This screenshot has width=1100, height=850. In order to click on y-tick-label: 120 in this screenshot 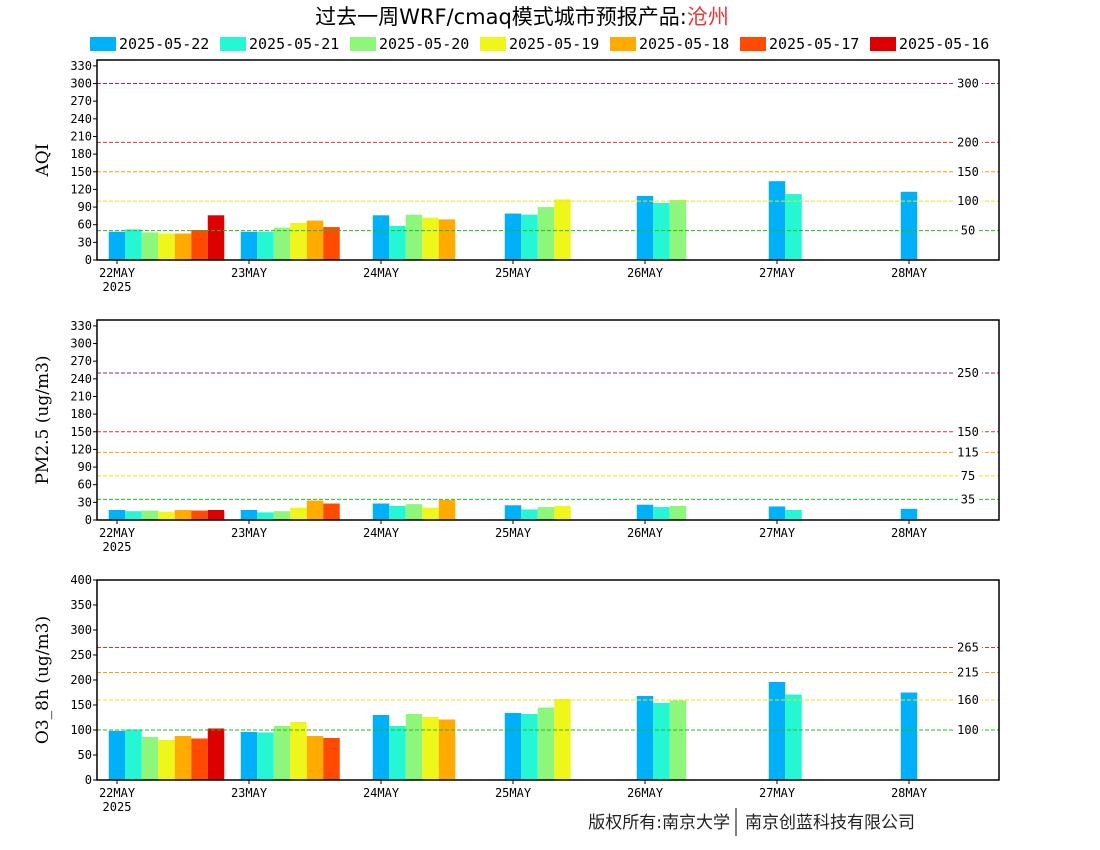, I will do `click(81, 449)`.